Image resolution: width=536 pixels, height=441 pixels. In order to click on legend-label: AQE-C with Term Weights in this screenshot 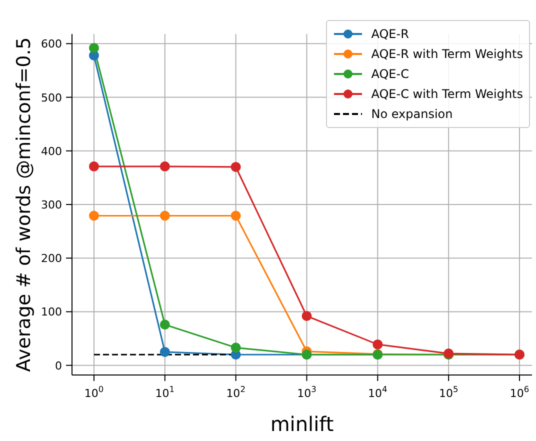, I will do `click(447, 94)`.